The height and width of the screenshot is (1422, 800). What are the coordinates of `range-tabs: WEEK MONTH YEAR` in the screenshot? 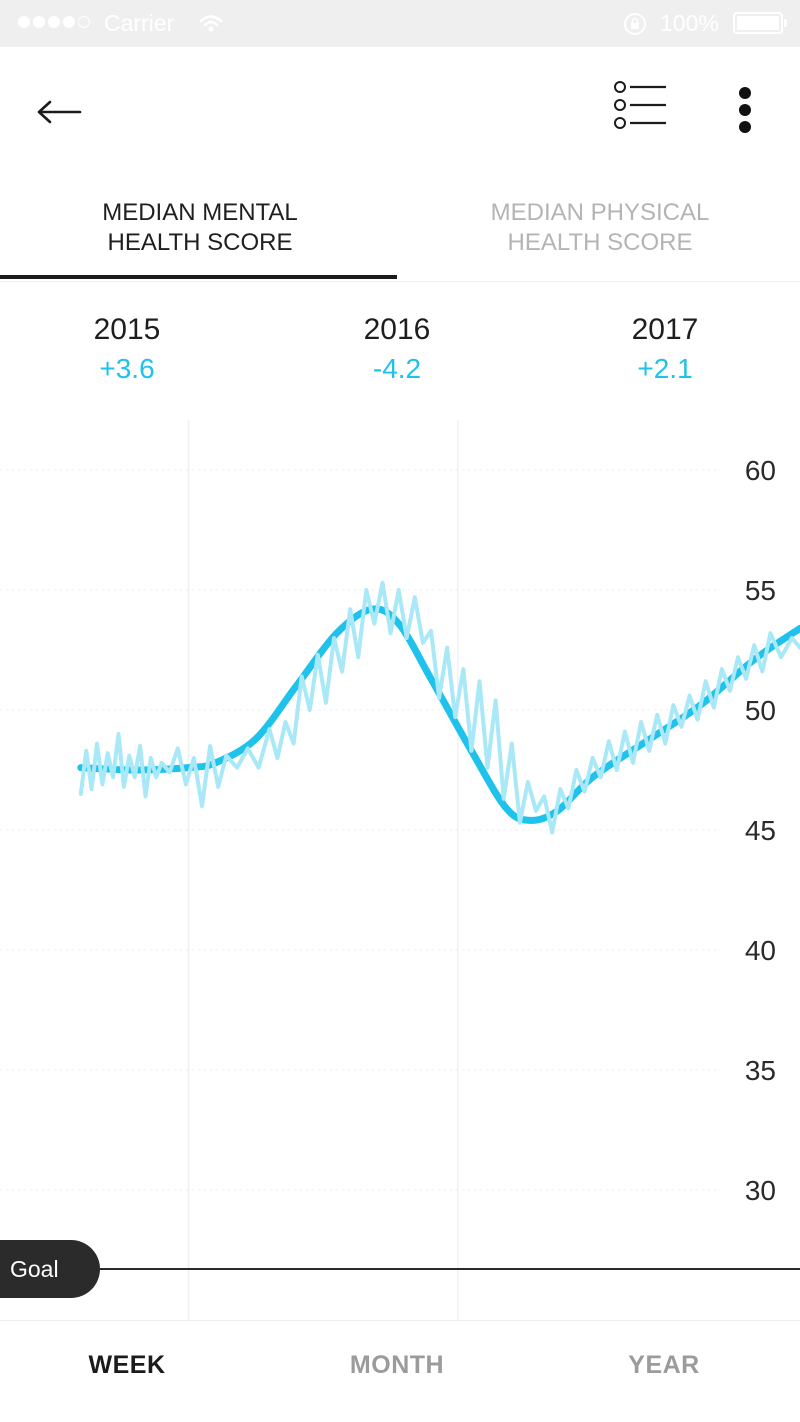 It's located at (400, 1371).